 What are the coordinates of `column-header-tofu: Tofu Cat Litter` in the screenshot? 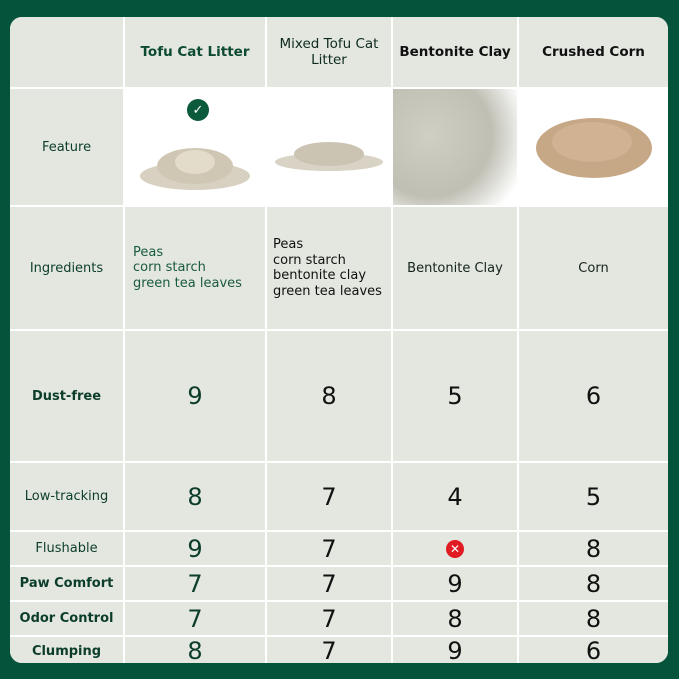 It's located at (195, 52).